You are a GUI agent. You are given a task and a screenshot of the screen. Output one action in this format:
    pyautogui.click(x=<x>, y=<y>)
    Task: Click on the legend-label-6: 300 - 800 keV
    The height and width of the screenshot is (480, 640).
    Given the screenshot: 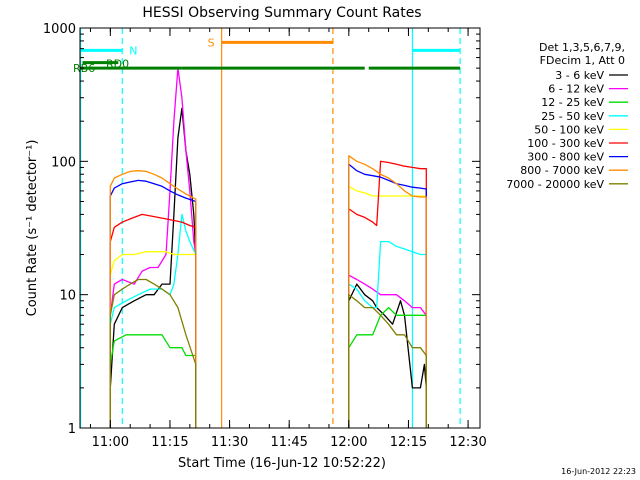 What is the action you would take?
    pyautogui.click(x=565, y=157)
    